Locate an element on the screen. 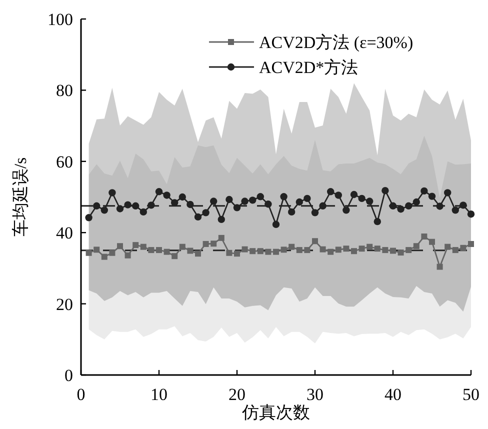 The height and width of the screenshot is (429, 488). x-tick-label: 40 is located at coordinates (393, 394).